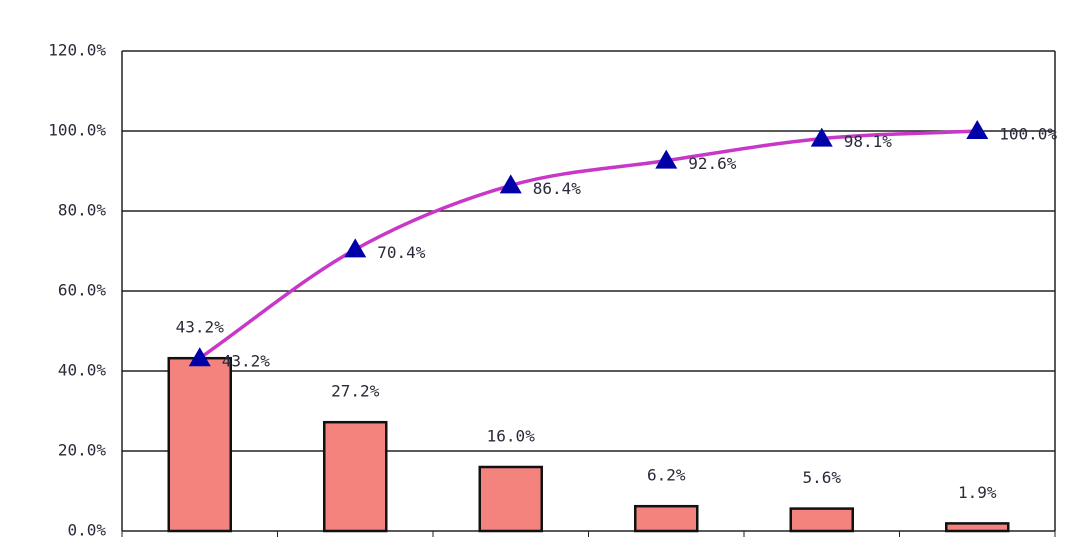 Image resolution: width=1080 pixels, height=538 pixels. Describe the element at coordinates (82, 370) in the screenshot. I see `y-tick-label: 40.0%` at that location.